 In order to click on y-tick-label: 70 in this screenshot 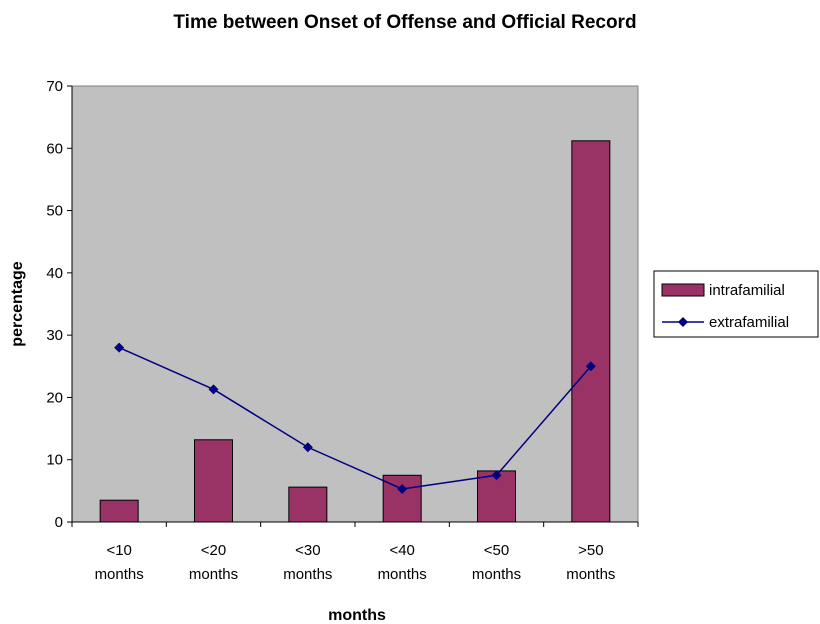, I will do `click(54, 86)`.